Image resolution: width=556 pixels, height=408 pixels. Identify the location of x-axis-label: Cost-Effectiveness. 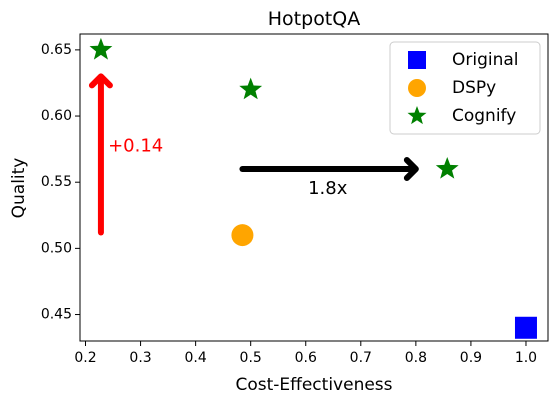
(313, 385).